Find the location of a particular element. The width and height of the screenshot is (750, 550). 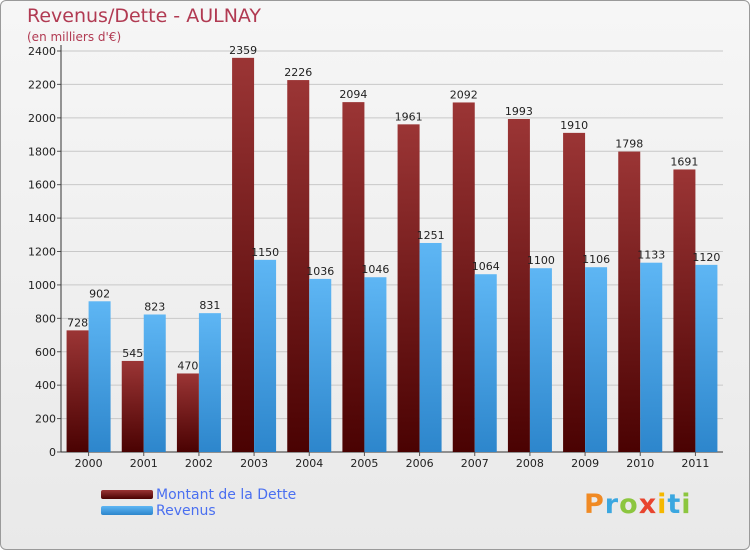

proxiti-logo: Proxiti is located at coordinates (638, 504).